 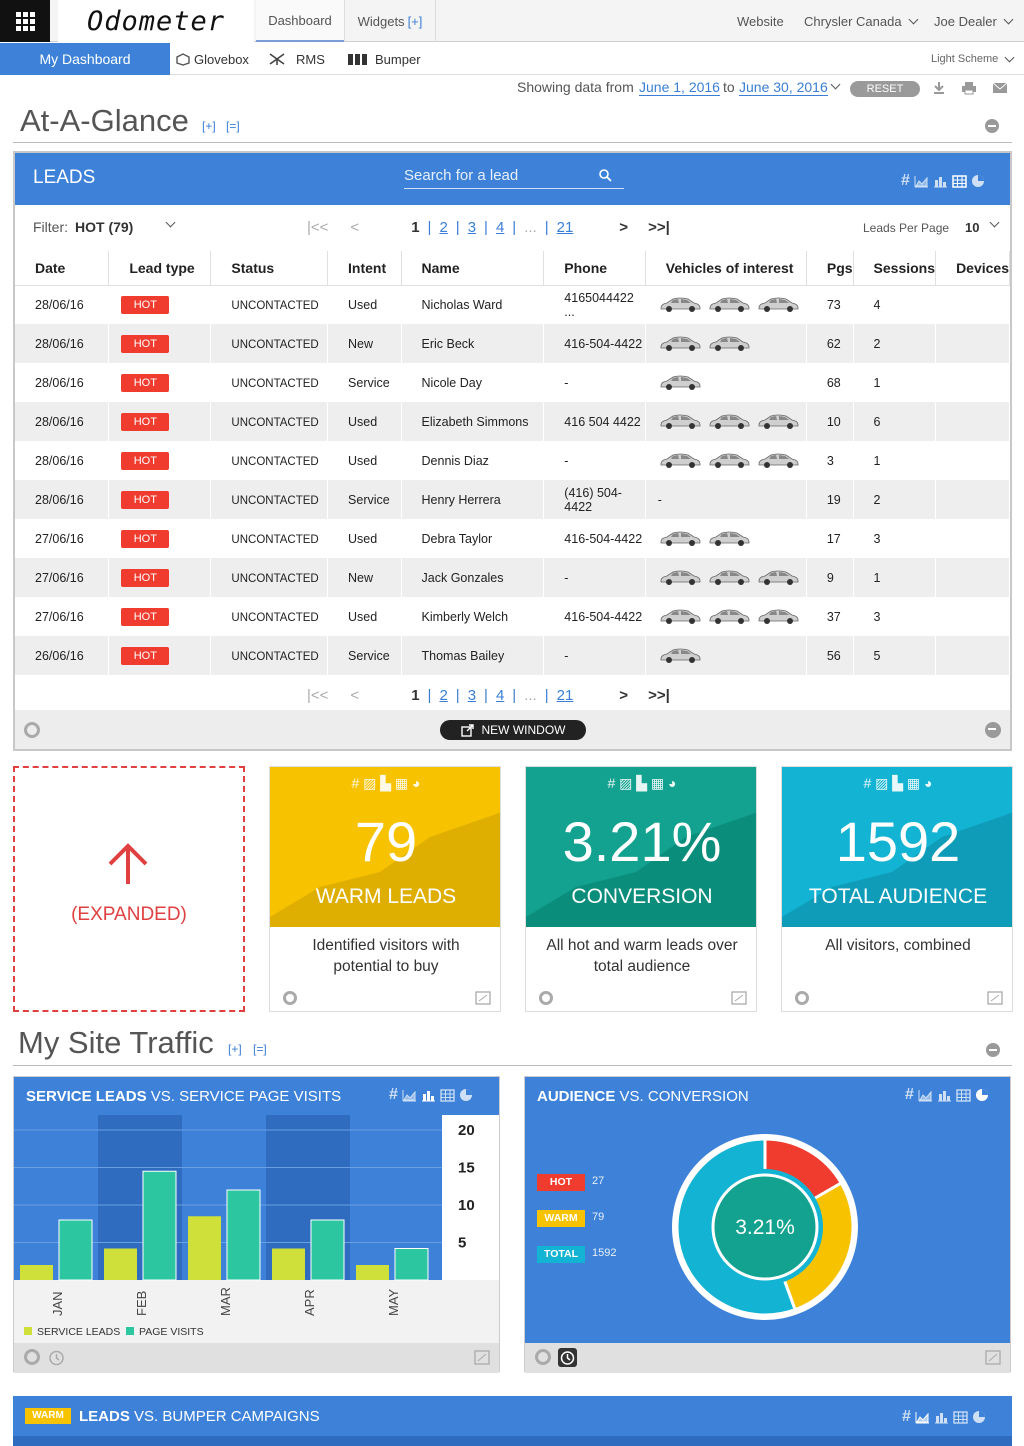 I want to click on nav-dealer-group: Chrysler Canada, so click(x=861, y=21).